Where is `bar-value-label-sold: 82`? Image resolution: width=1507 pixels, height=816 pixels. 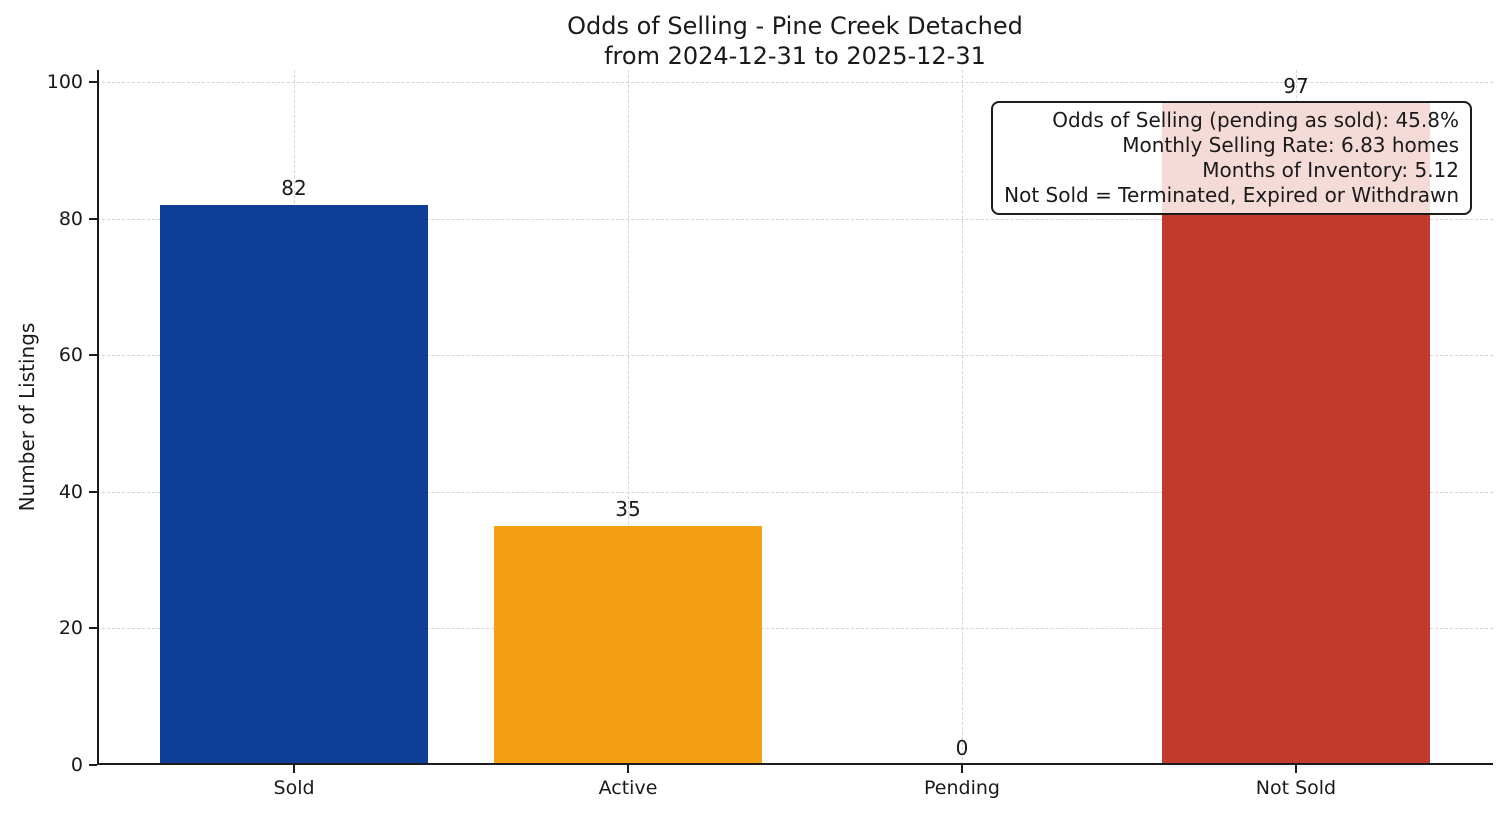
bar-value-label-sold: 82 is located at coordinates (294, 188).